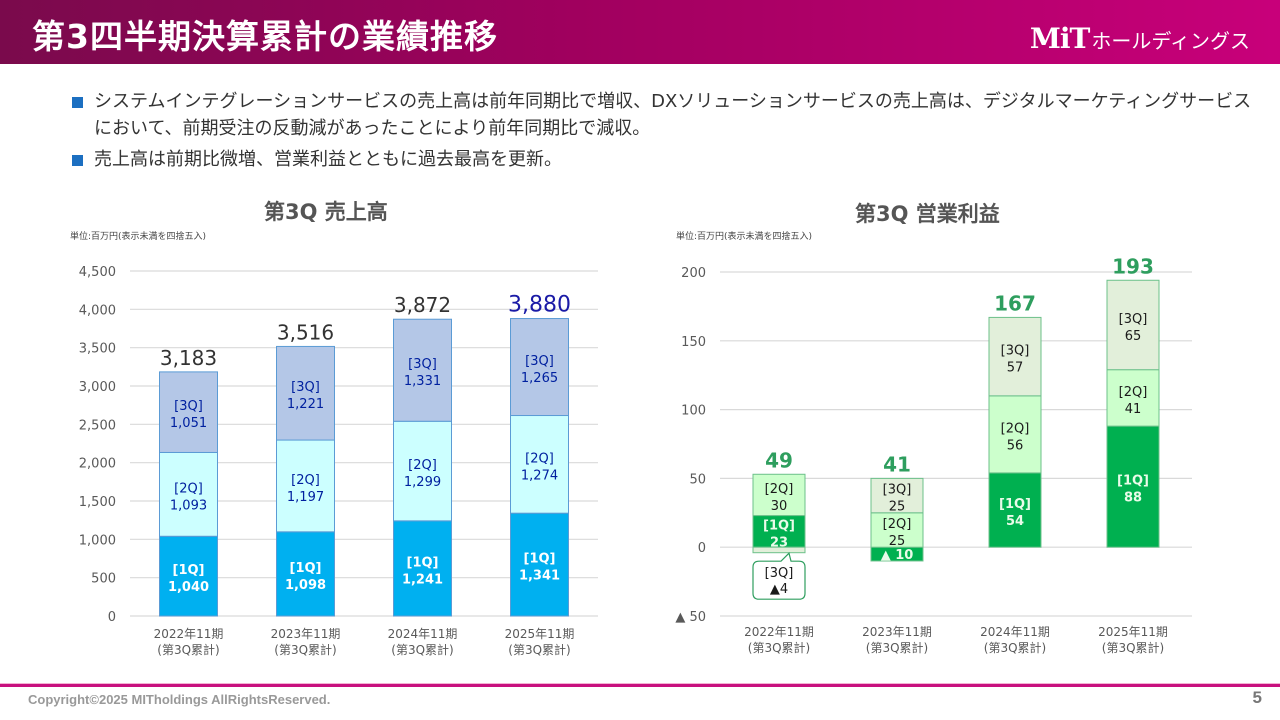  I want to click on y-tick-label: 50, so click(697, 479).